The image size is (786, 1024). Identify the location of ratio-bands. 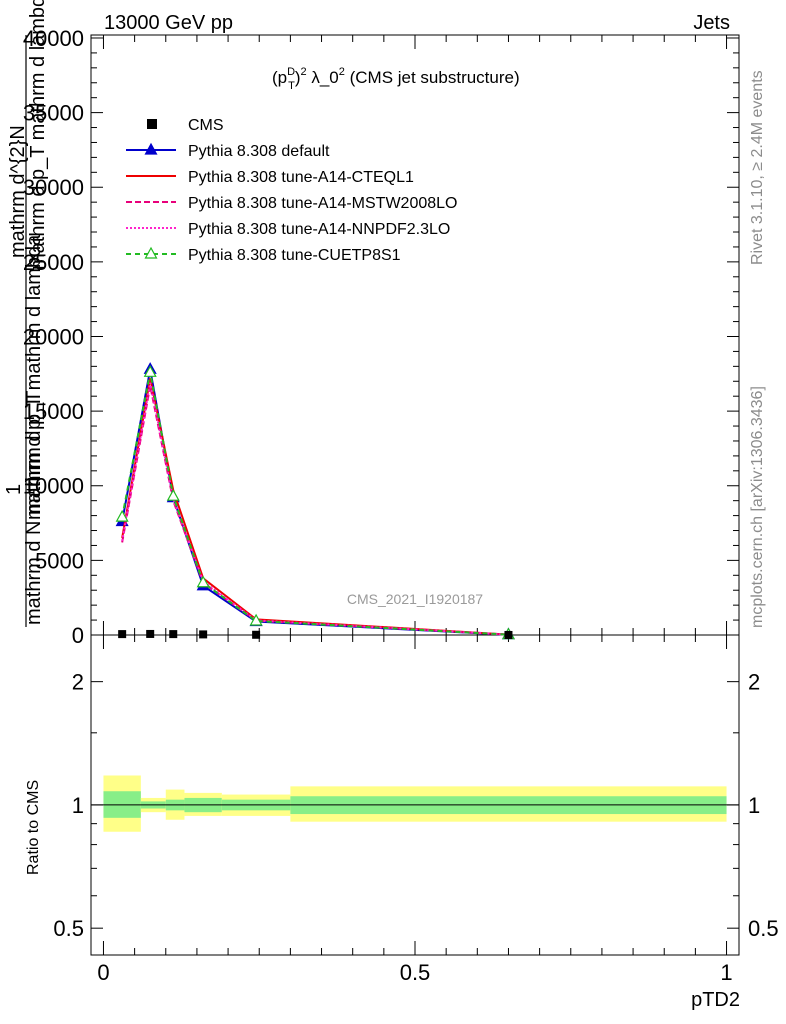
(415, 803).